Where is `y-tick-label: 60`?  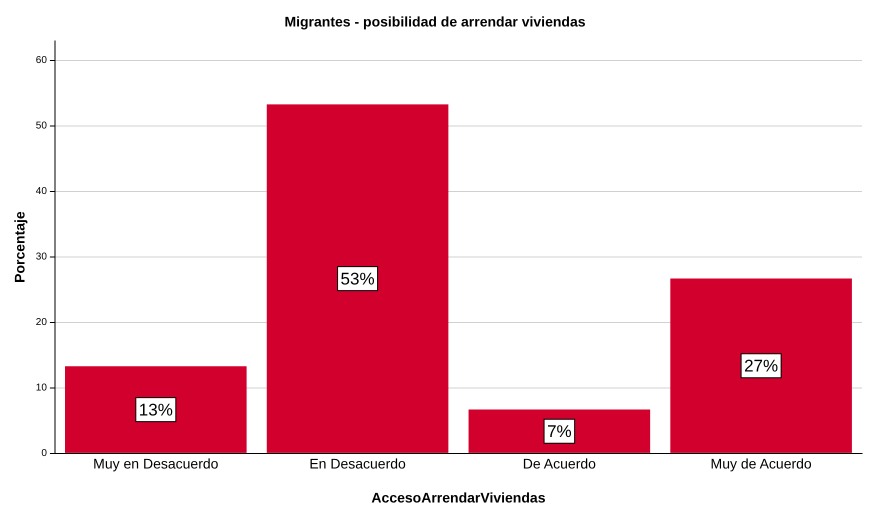 y-tick-label: 60 is located at coordinates (42, 60).